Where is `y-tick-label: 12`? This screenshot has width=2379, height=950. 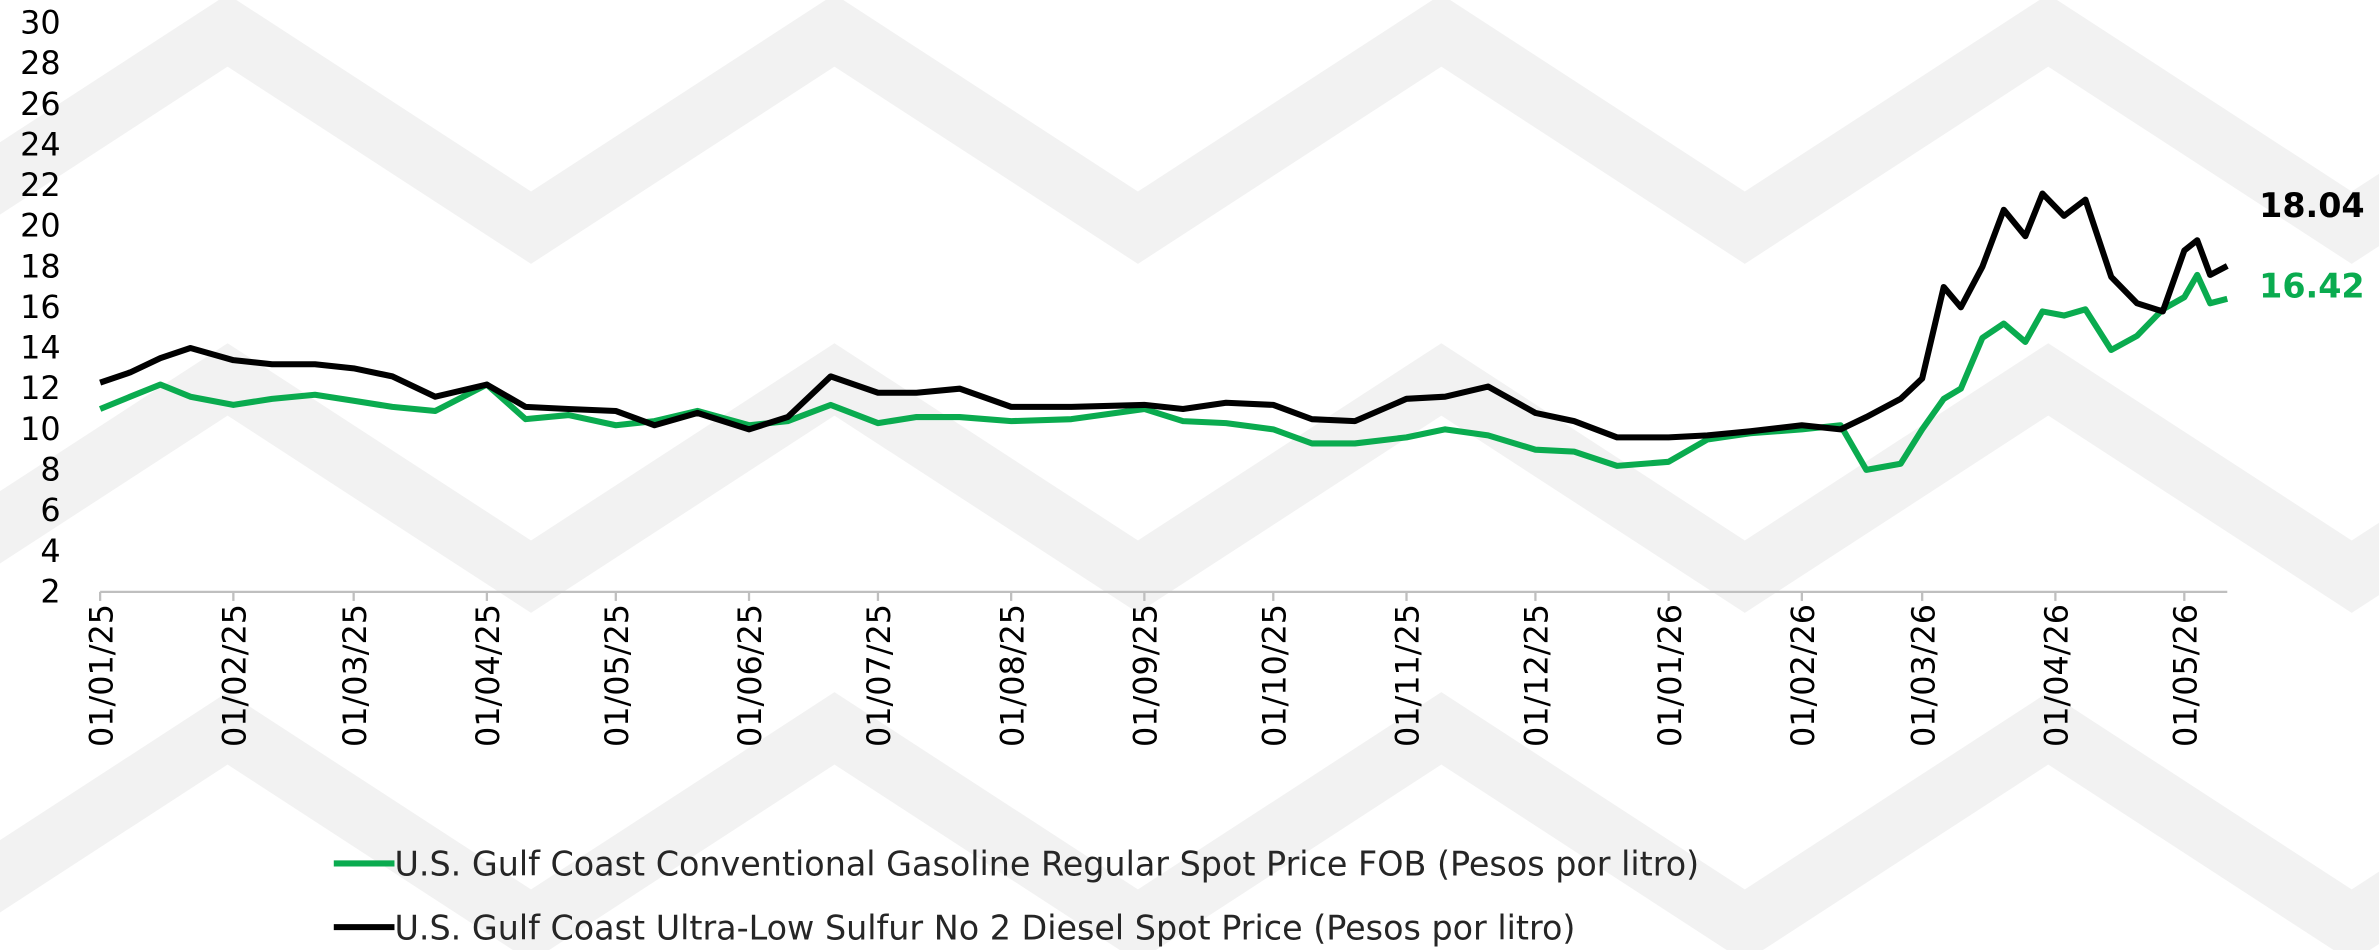
y-tick-label: 12 is located at coordinates (40, 388).